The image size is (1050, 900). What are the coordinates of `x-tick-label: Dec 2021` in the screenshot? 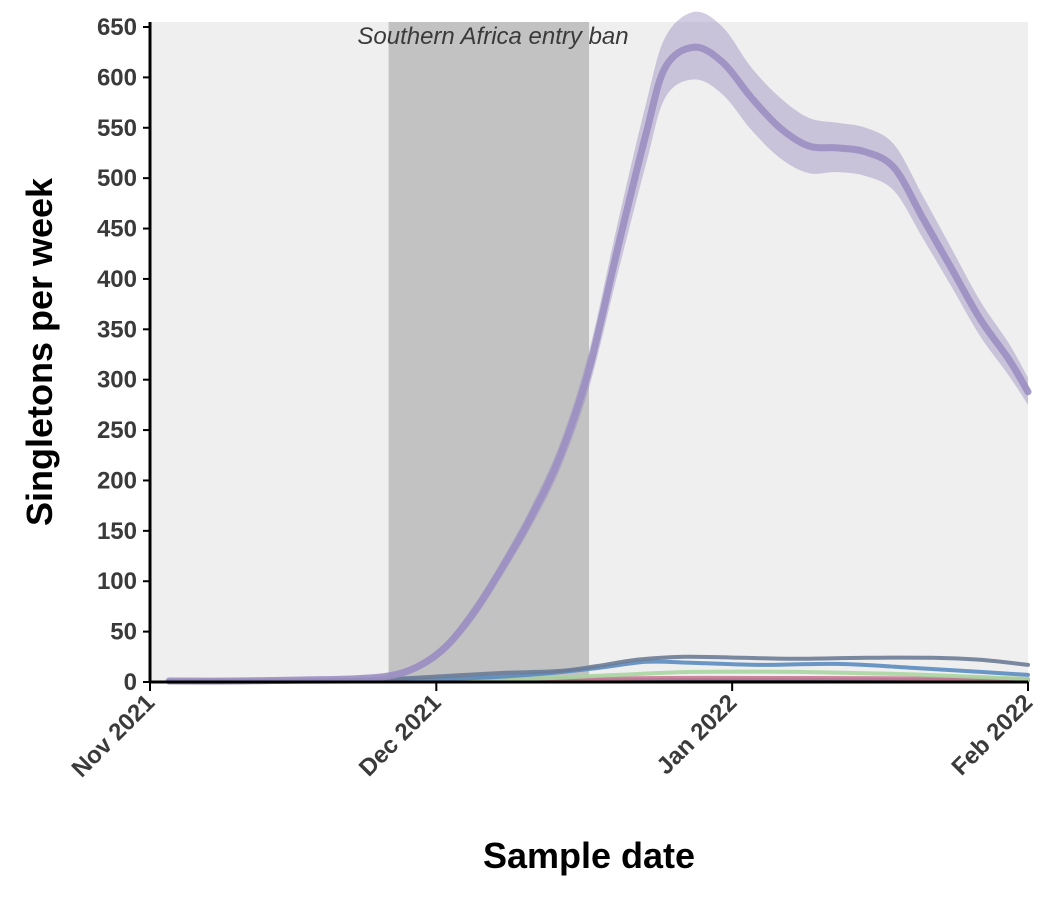 It's located at (400, 735).